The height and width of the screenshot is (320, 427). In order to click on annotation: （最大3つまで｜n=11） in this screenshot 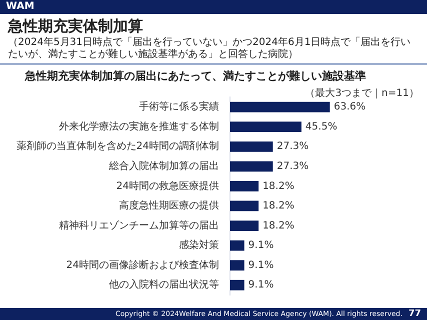, I will do `click(362, 93)`.